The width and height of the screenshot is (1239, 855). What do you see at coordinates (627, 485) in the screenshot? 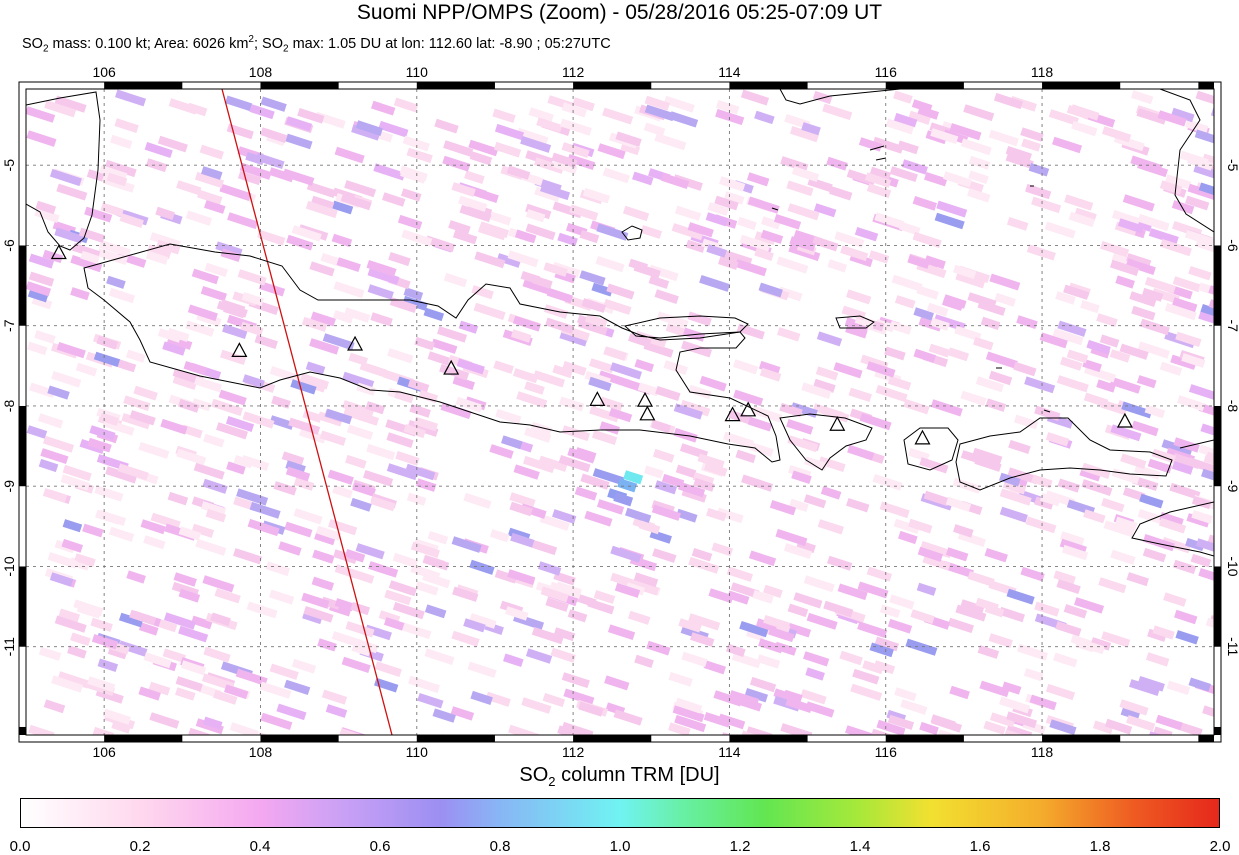
I see `so2-max-pixel` at bounding box center [627, 485].